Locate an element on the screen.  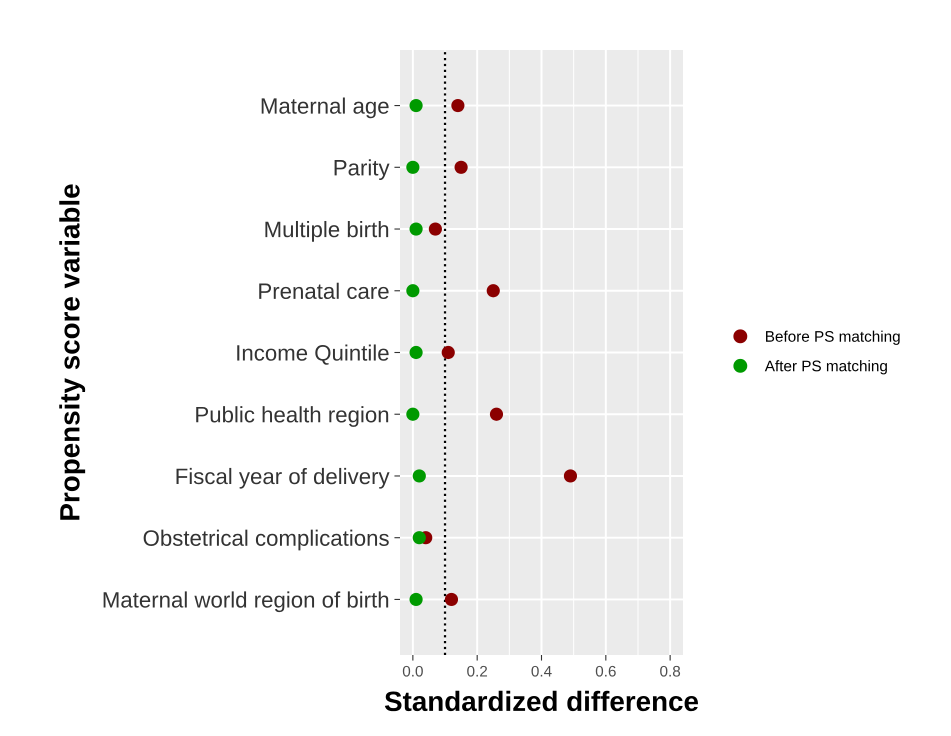
y-tick-label: Prenatal care is located at coordinates (324, 291).